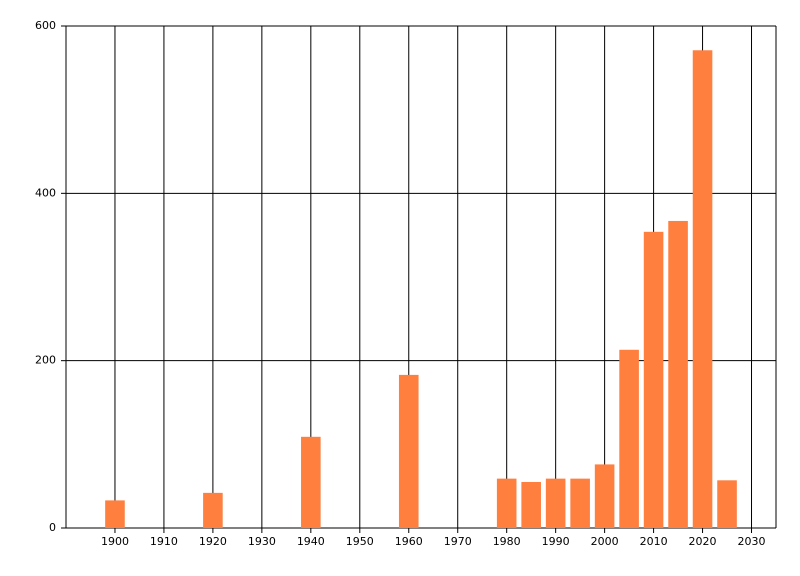 The height and width of the screenshot is (576, 800). I want to click on x-tick-label: 1900, so click(115, 541).